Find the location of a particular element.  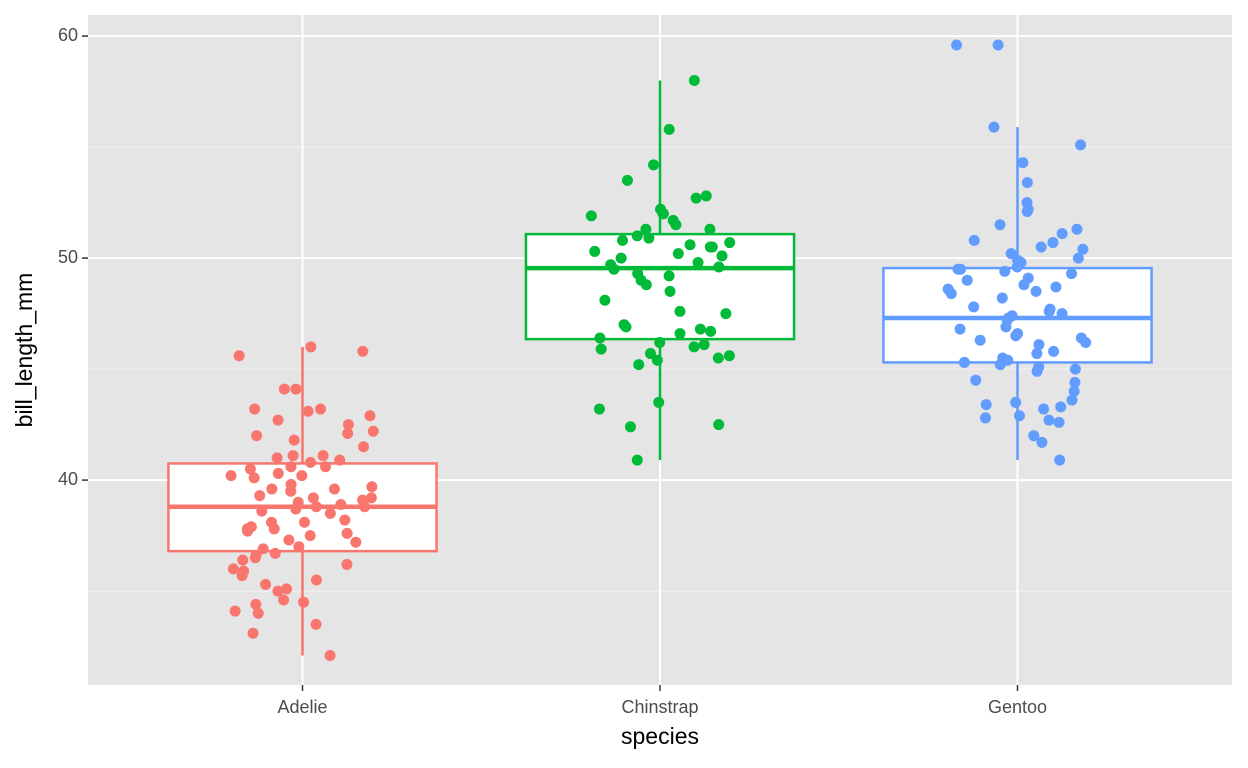

box is located at coordinates (660, 286).